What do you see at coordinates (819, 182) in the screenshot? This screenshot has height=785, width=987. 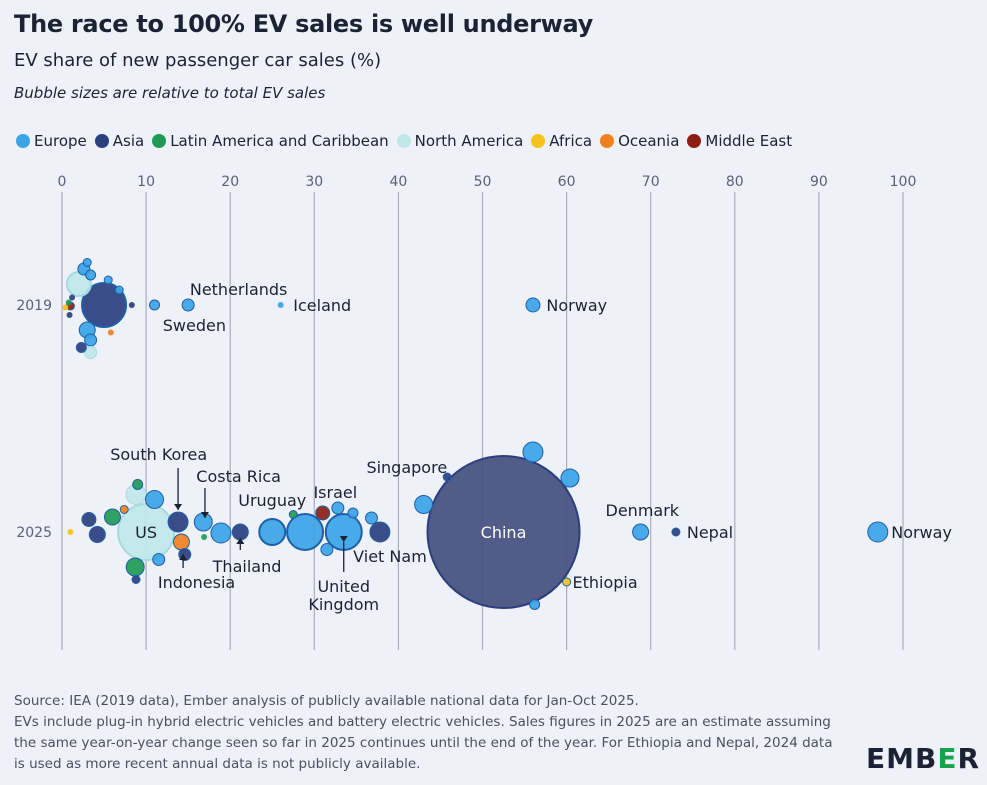 I see `x-tick-label: 90` at bounding box center [819, 182].